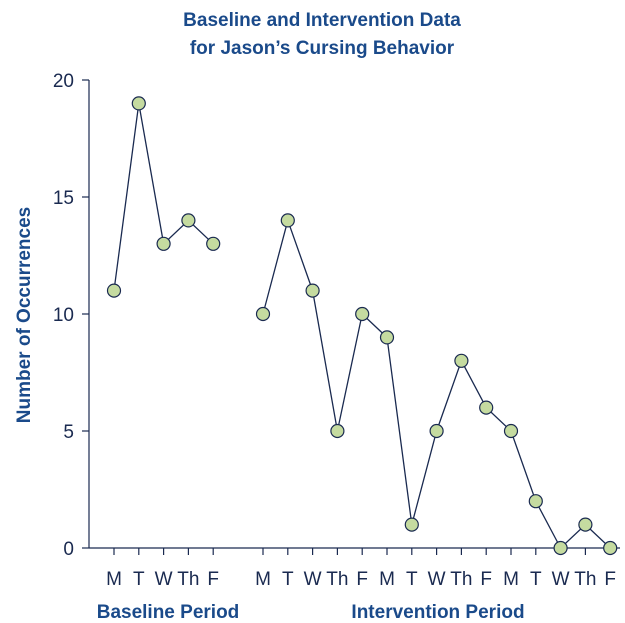  I want to click on y-tick-label: 0, so click(68, 549).